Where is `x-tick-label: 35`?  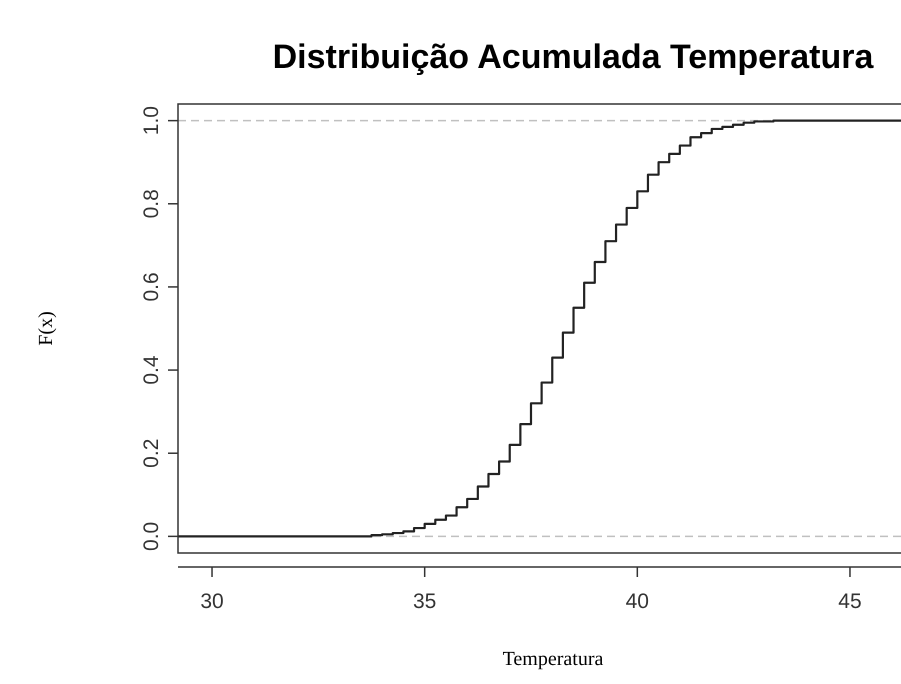 x-tick-label: 35 is located at coordinates (424, 601).